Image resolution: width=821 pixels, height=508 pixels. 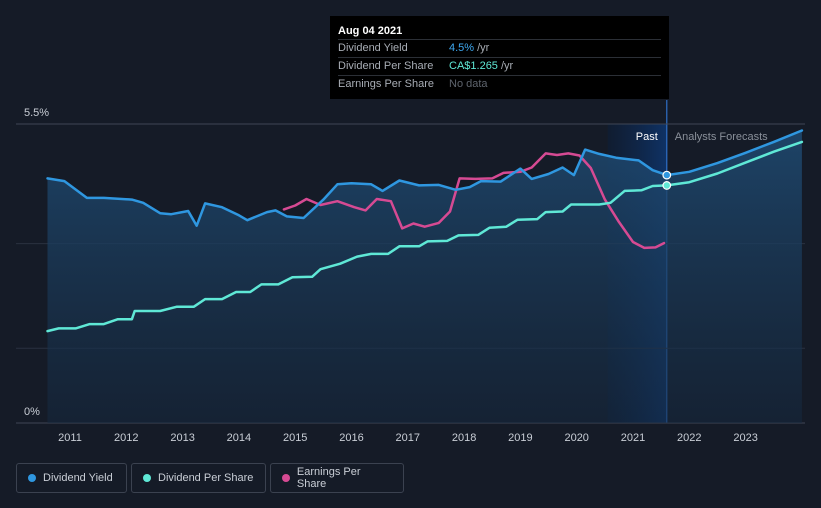 I want to click on tooltip-label: Dividend Per Share, so click(x=386, y=66).